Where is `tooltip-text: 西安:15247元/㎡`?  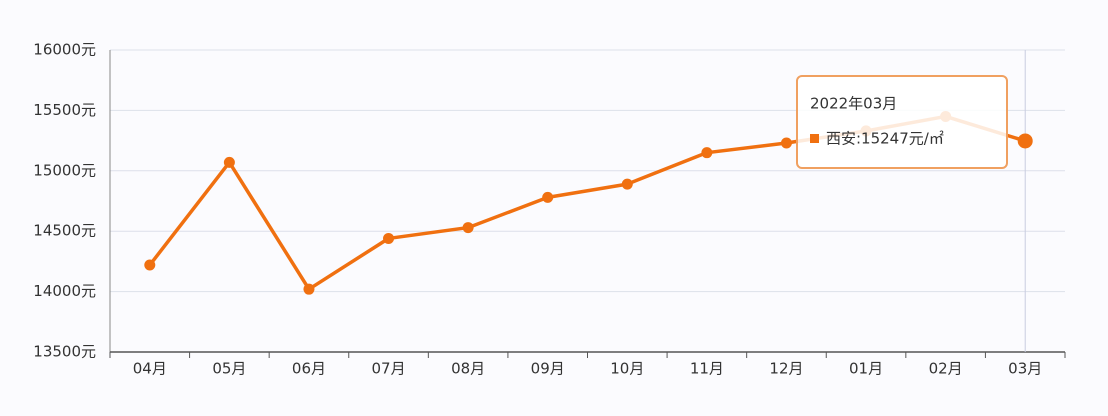 tooltip-text: 西安:15247元/㎡ is located at coordinates (885, 139).